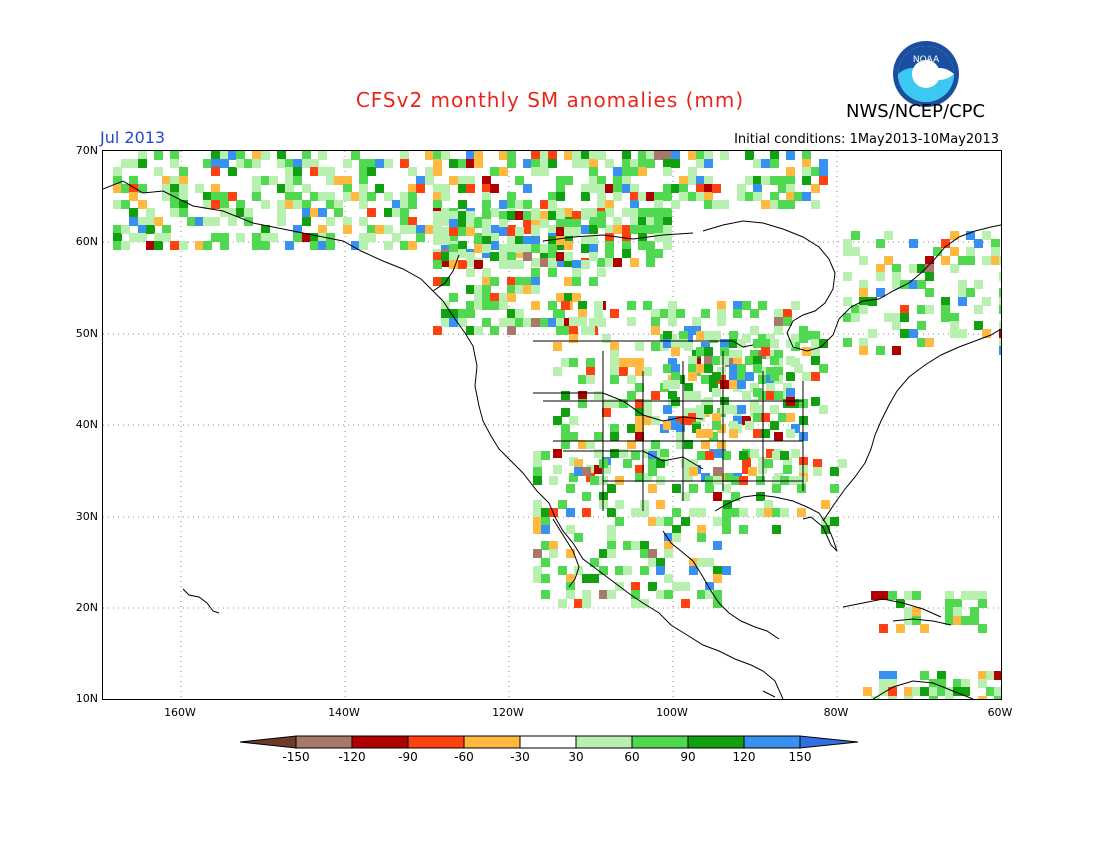  What do you see at coordinates (133, 137) in the screenshot?
I see `forecast-month: Jul 2013` at bounding box center [133, 137].